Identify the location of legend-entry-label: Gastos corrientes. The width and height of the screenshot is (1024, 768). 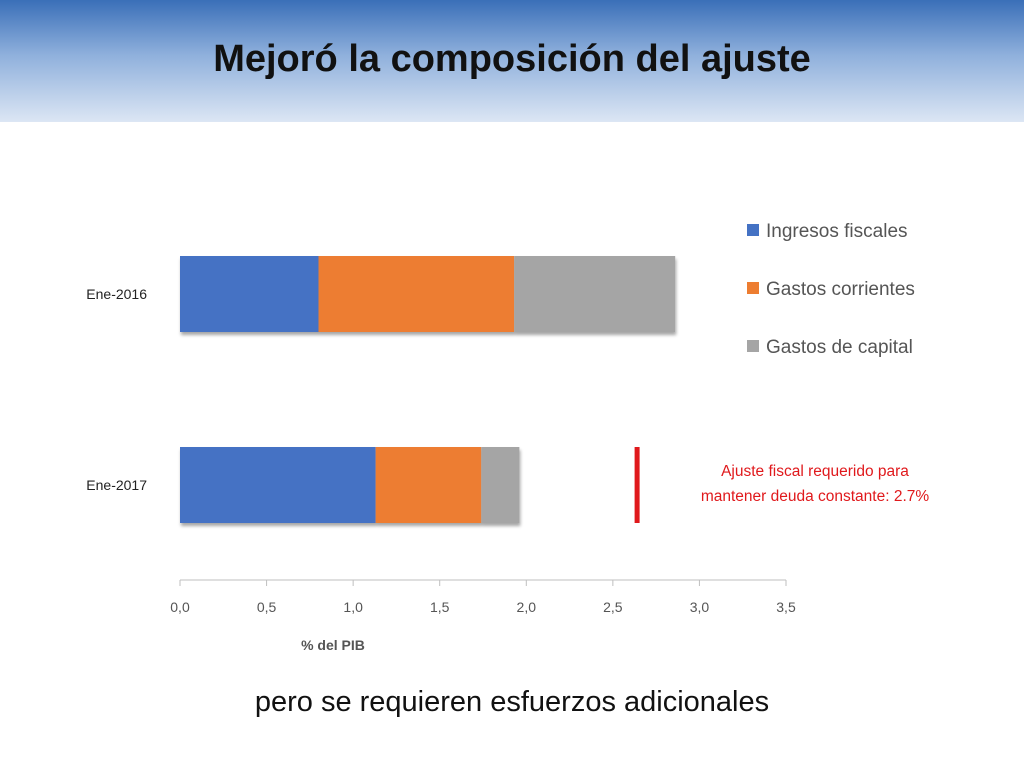
(840, 289).